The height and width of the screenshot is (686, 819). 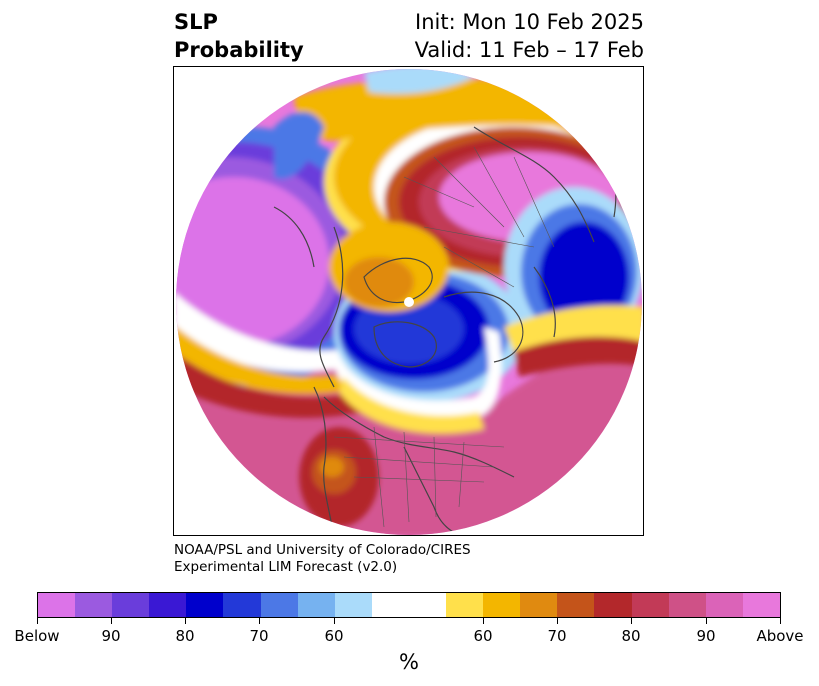 I want to click on title-line-2: Probability, so click(x=239, y=50).